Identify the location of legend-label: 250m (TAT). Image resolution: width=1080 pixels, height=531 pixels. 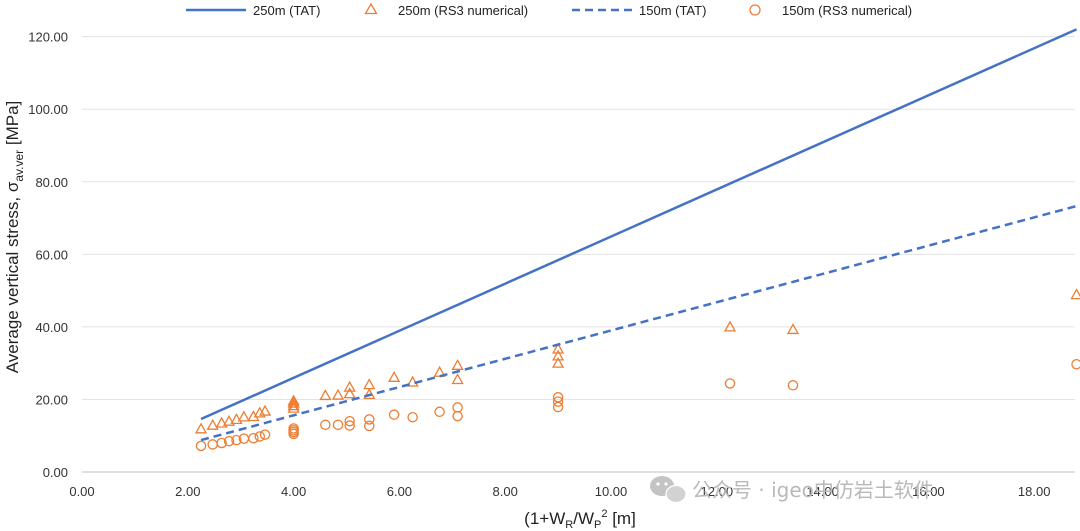
(286, 10).